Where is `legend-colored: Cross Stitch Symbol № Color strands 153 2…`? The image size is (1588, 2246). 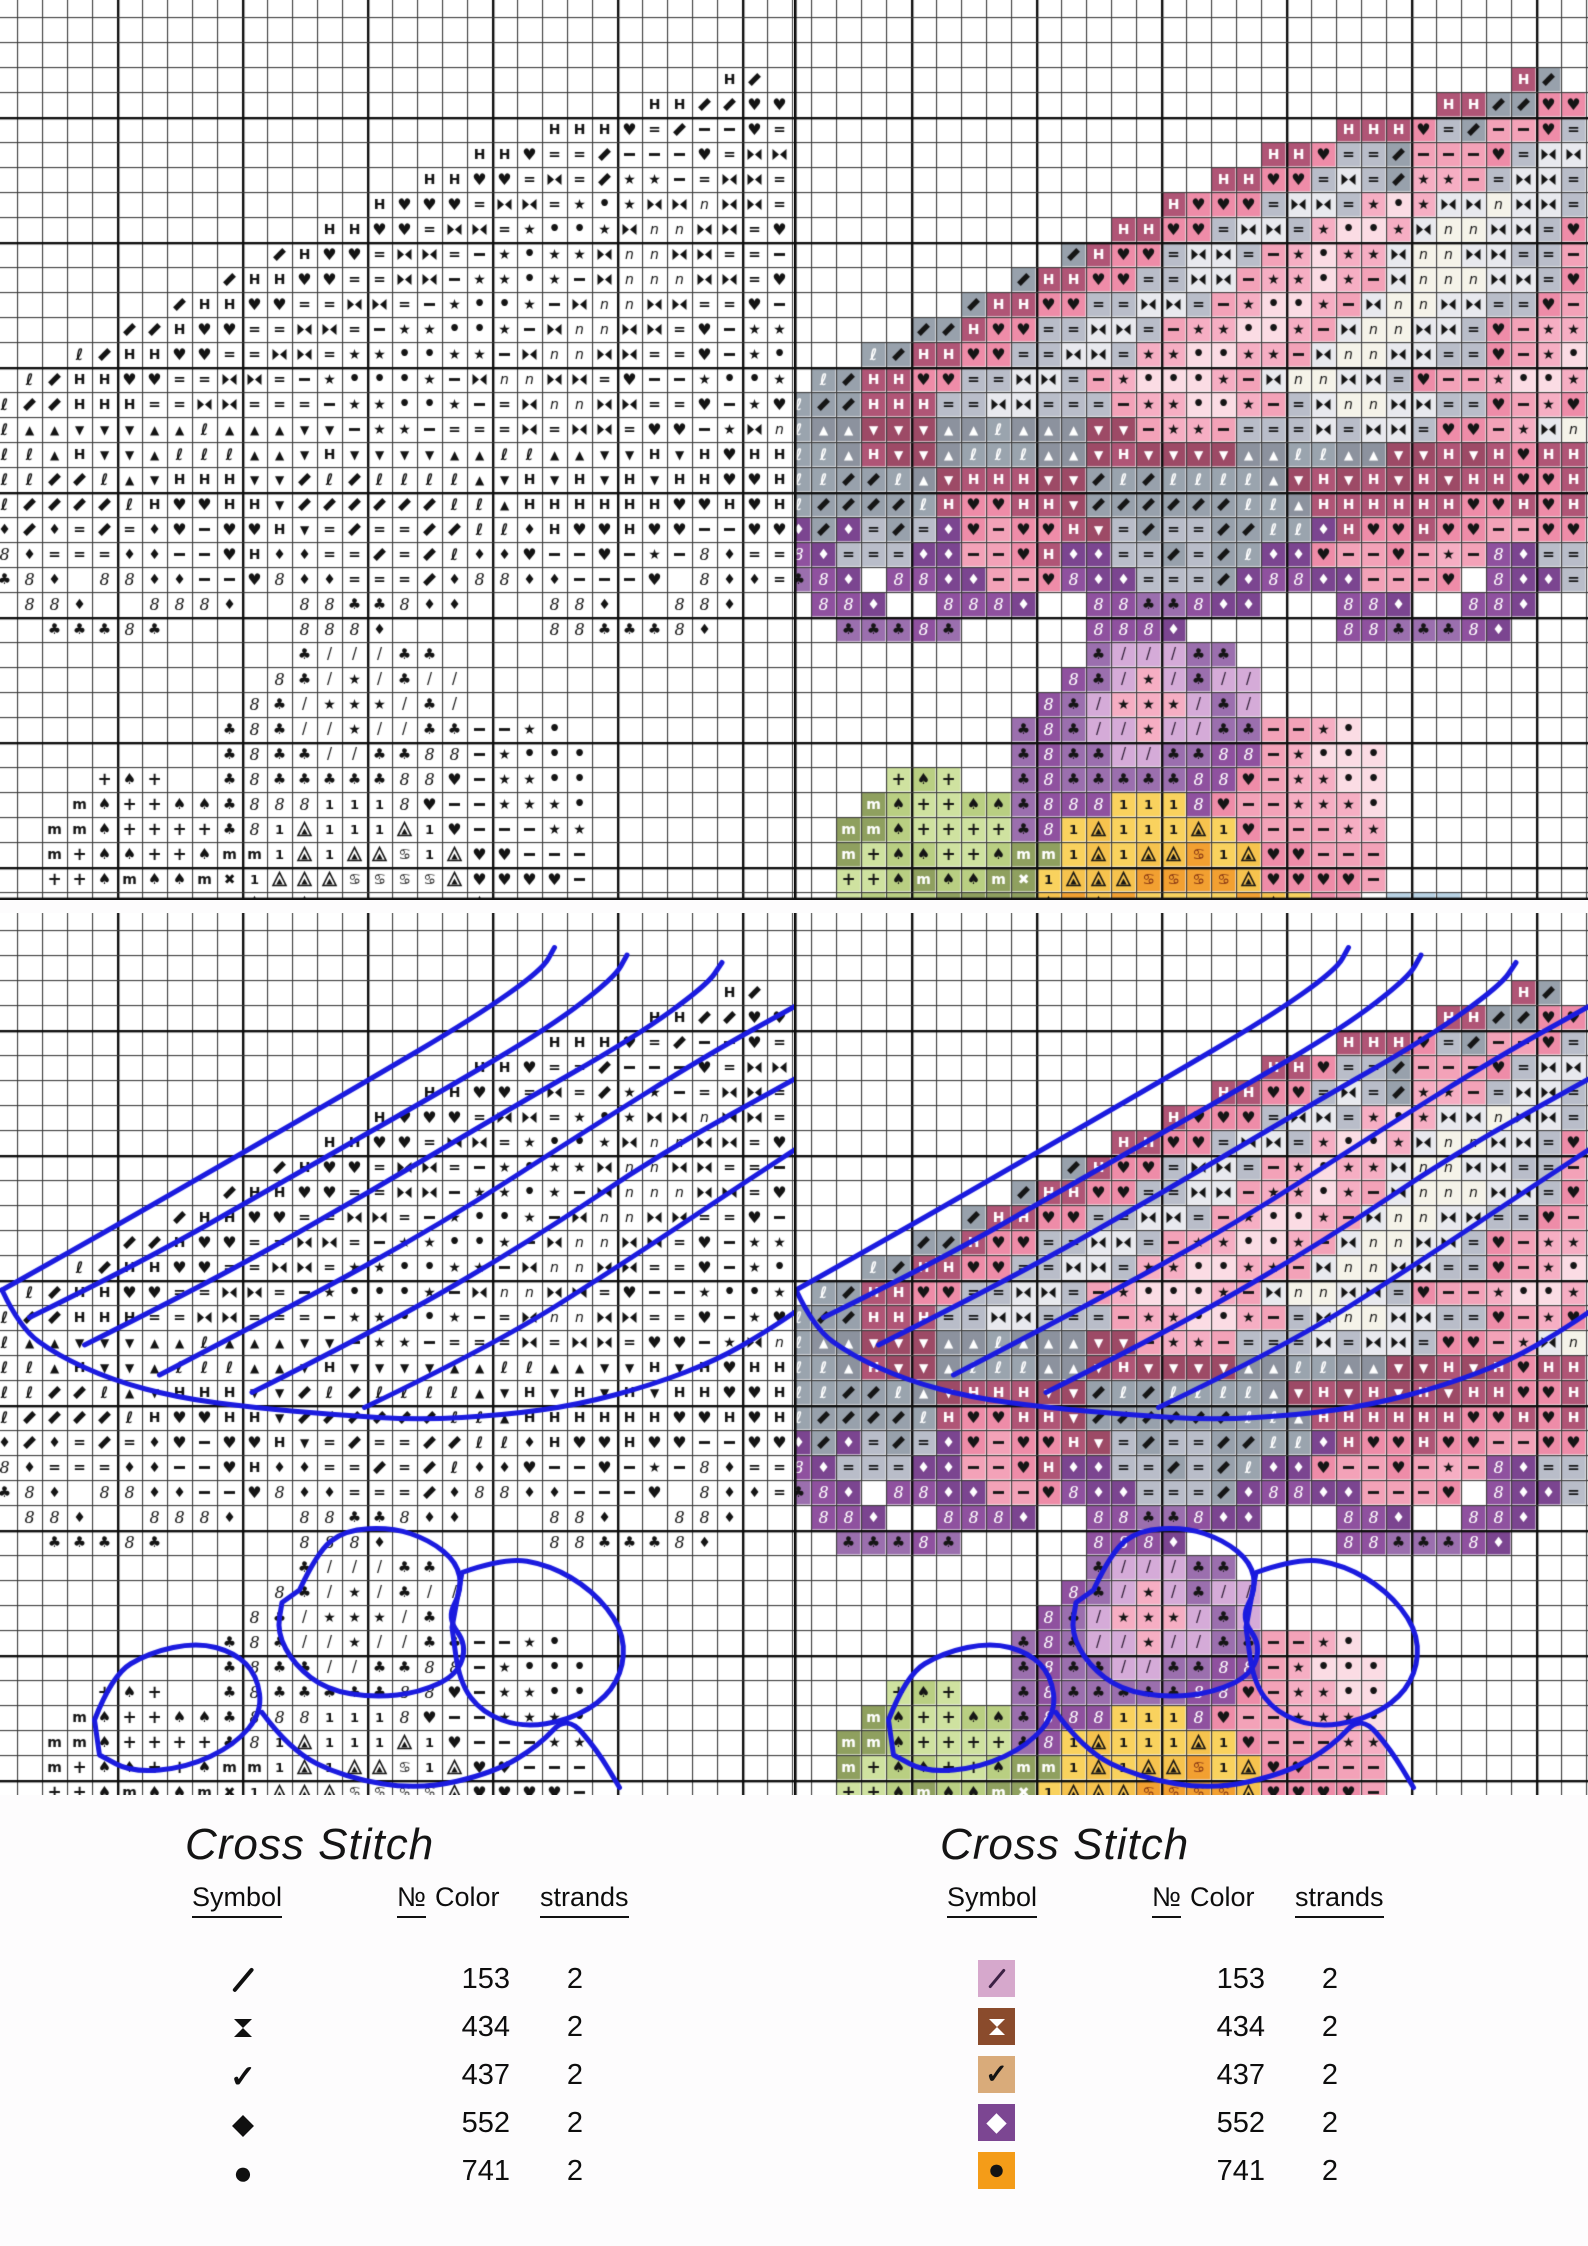 legend-colored: Cross Stitch Symbol № Color strands 153 2… is located at coordinates (1170, 2027).